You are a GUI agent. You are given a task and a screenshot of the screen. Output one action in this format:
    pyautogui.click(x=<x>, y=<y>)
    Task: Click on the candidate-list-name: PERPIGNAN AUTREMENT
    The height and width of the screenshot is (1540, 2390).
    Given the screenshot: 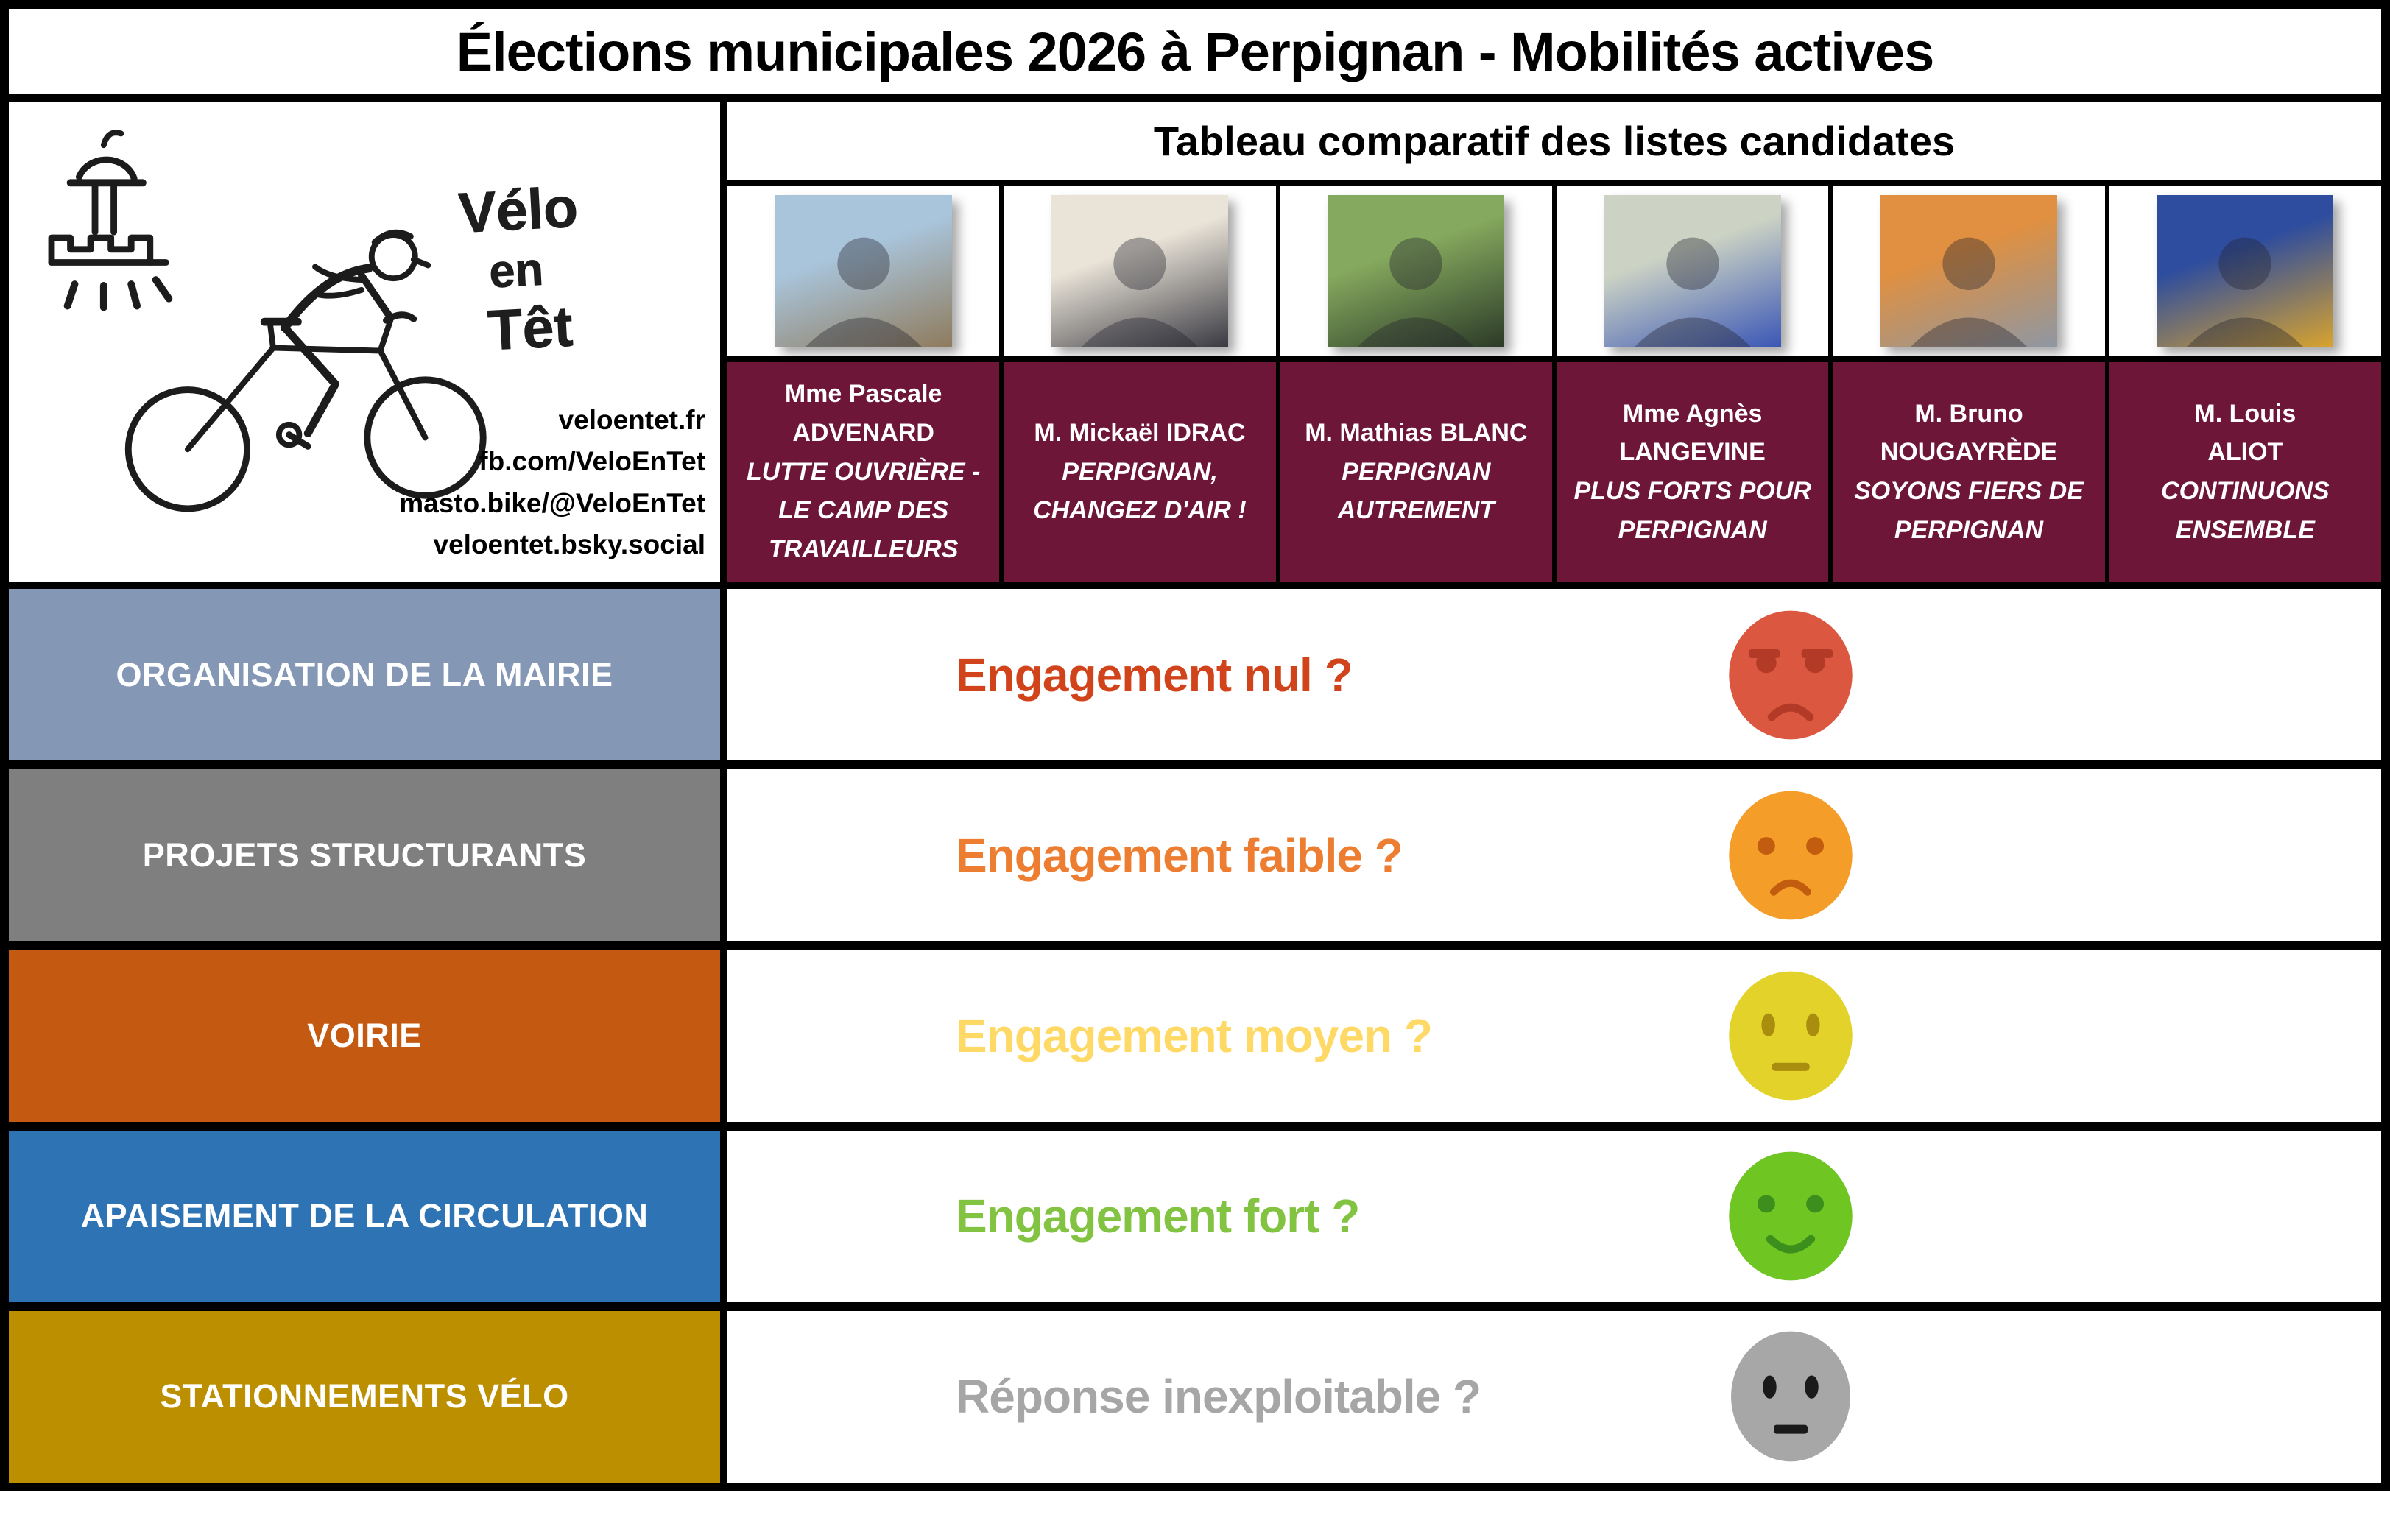 What is the action you would take?
    pyautogui.click(x=1416, y=491)
    